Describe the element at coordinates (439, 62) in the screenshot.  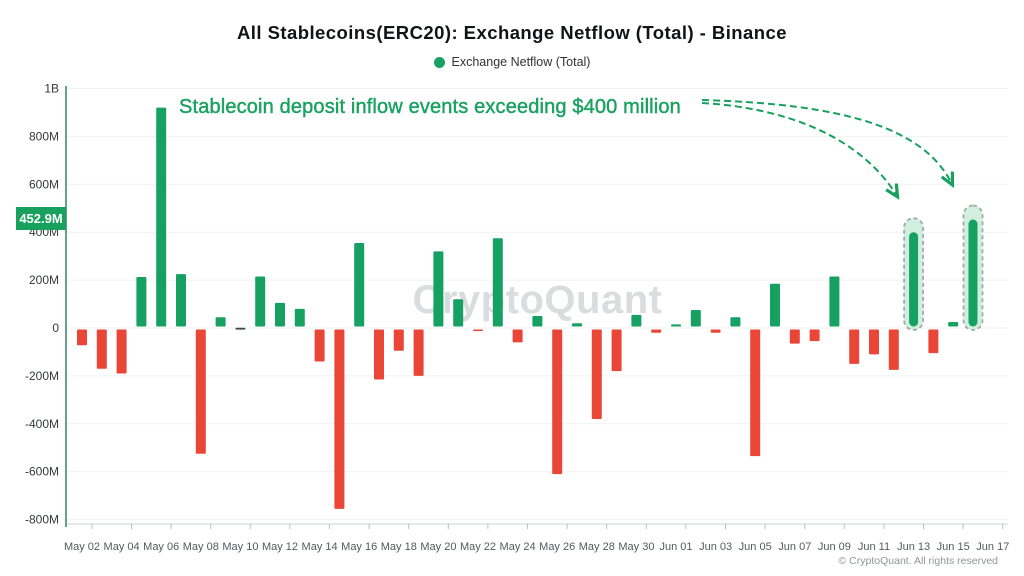
I see `legend-marker-icon` at that location.